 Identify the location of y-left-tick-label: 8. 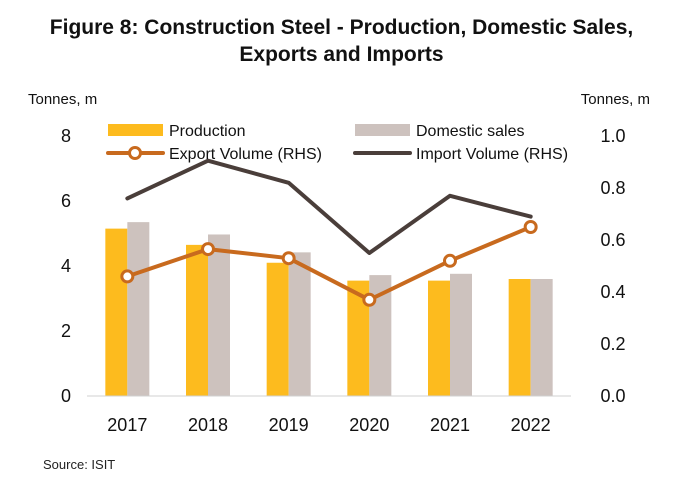
(66, 136).